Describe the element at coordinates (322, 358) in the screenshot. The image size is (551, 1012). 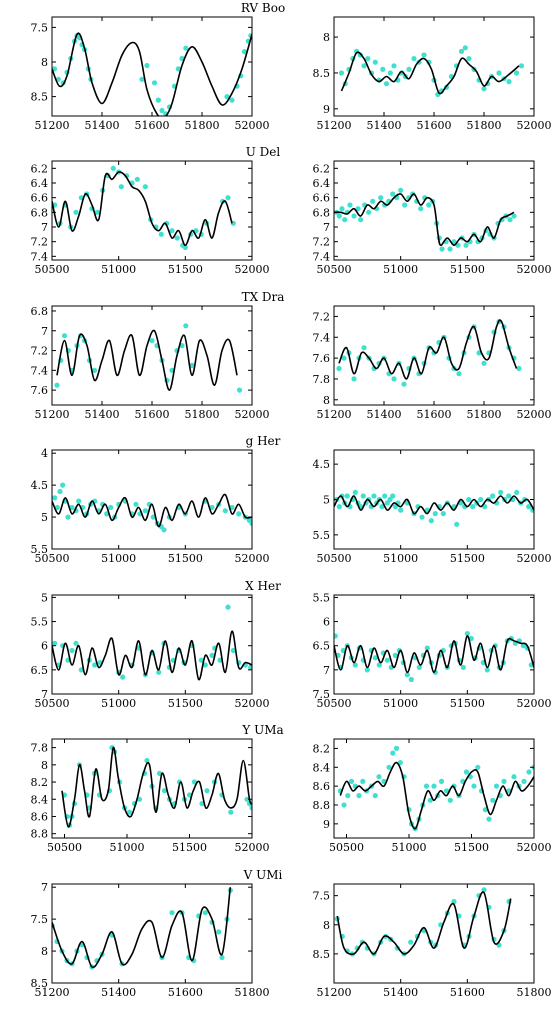
I see `y-tick-label: 7.6` at that location.